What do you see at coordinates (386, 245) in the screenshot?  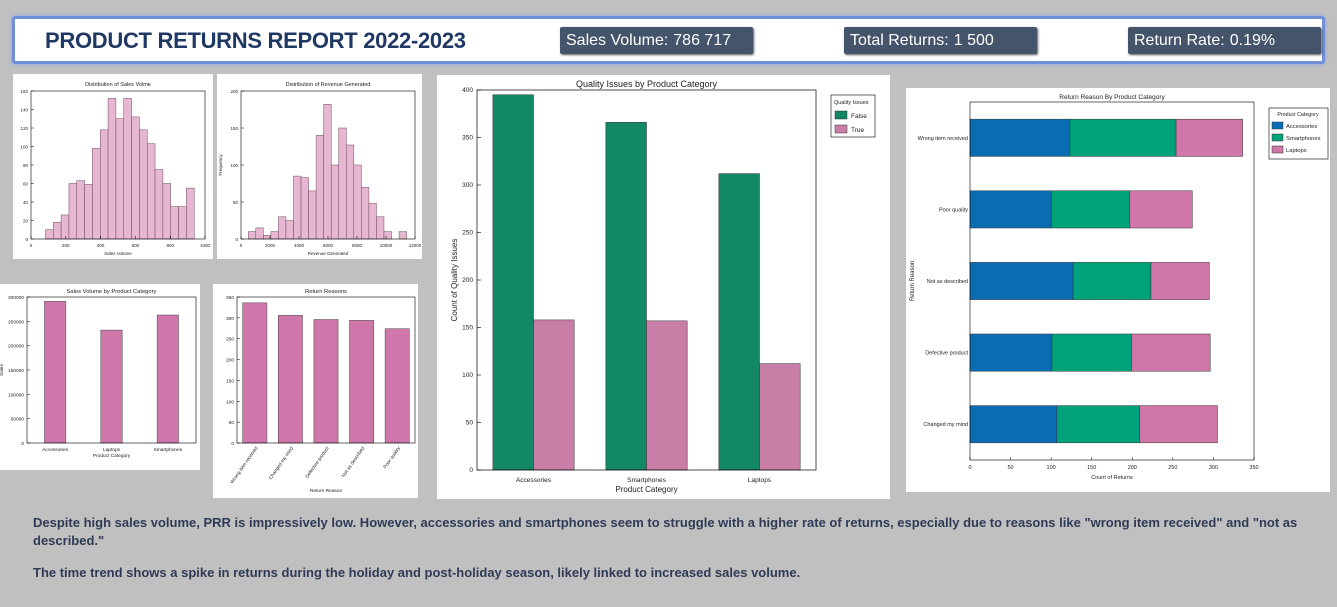 I see `x-tick-label: 10000` at bounding box center [386, 245].